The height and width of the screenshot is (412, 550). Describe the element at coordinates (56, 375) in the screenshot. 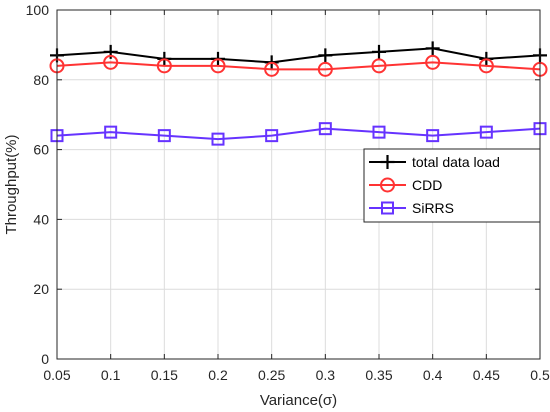

I see `x-tick-label: 0.05` at that location.